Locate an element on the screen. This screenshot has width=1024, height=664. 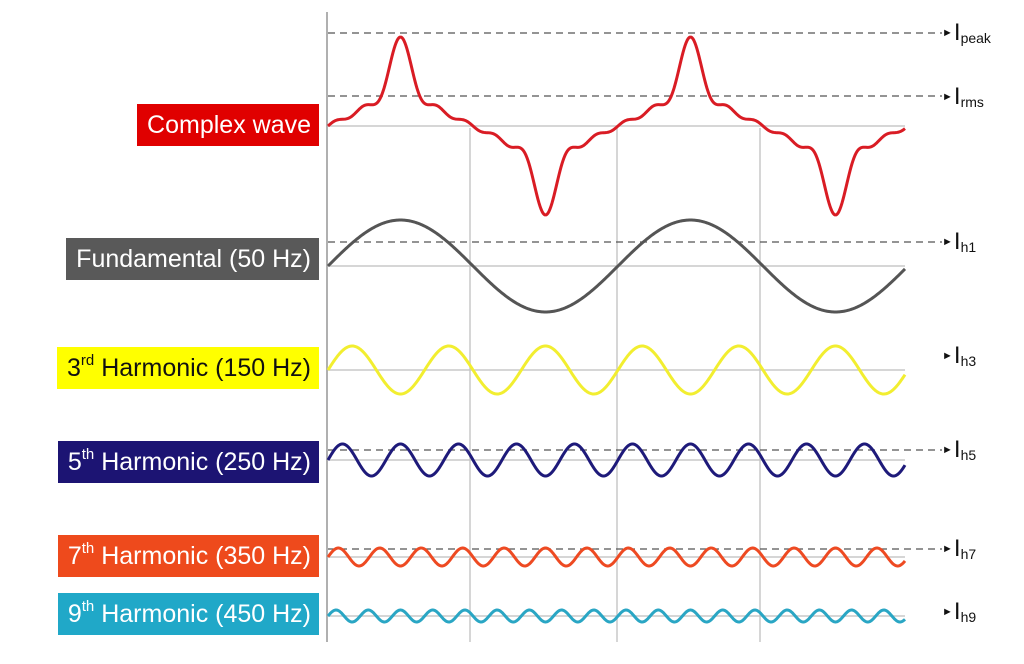
marker-i-h1-main: I is located at coordinates (957, 241).